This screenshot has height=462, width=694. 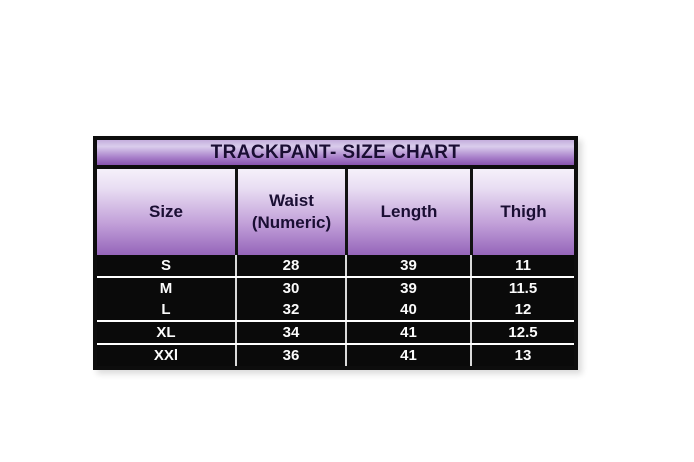 I want to click on table-row: XXl 36 41 13, so click(x=335, y=355).